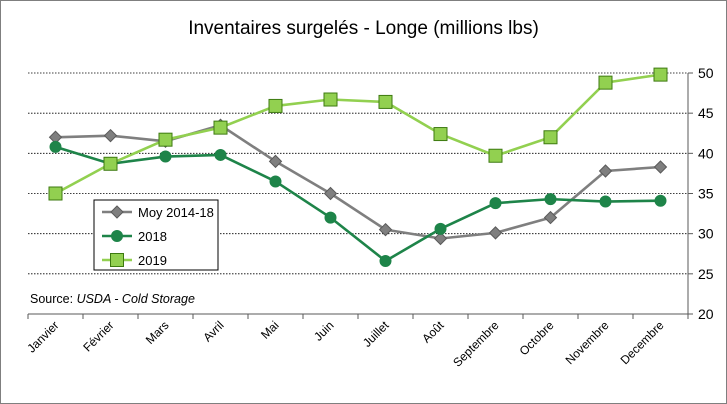 The height and width of the screenshot is (404, 727). Describe the element at coordinates (152, 260) in the screenshot. I see `legend-label: 2019` at that location.